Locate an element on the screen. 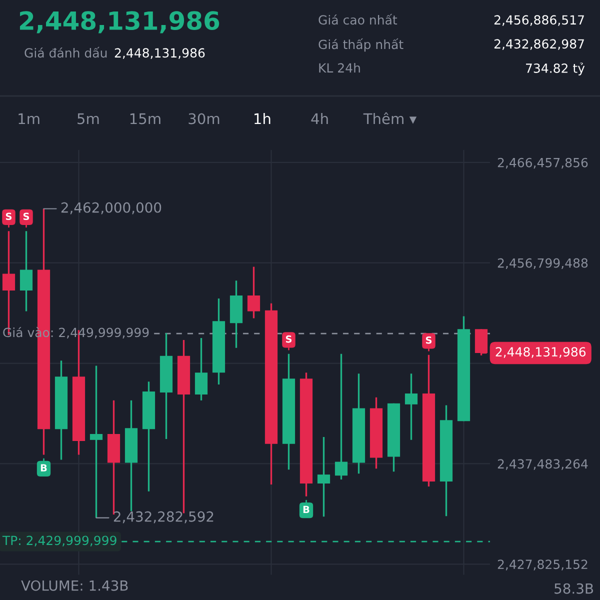 This screenshot has height=600, width=600. text: VOLUME: 1.43B is located at coordinates (74, 585).